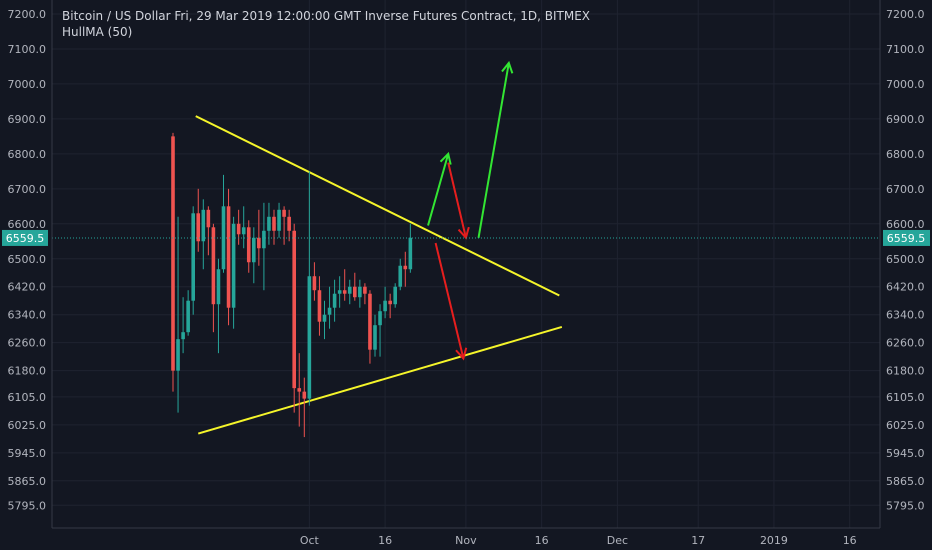  What do you see at coordinates (97, 32) in the screenshot?
I see `indicator-label: HullMA (50)` at bounding box center [97, 32].